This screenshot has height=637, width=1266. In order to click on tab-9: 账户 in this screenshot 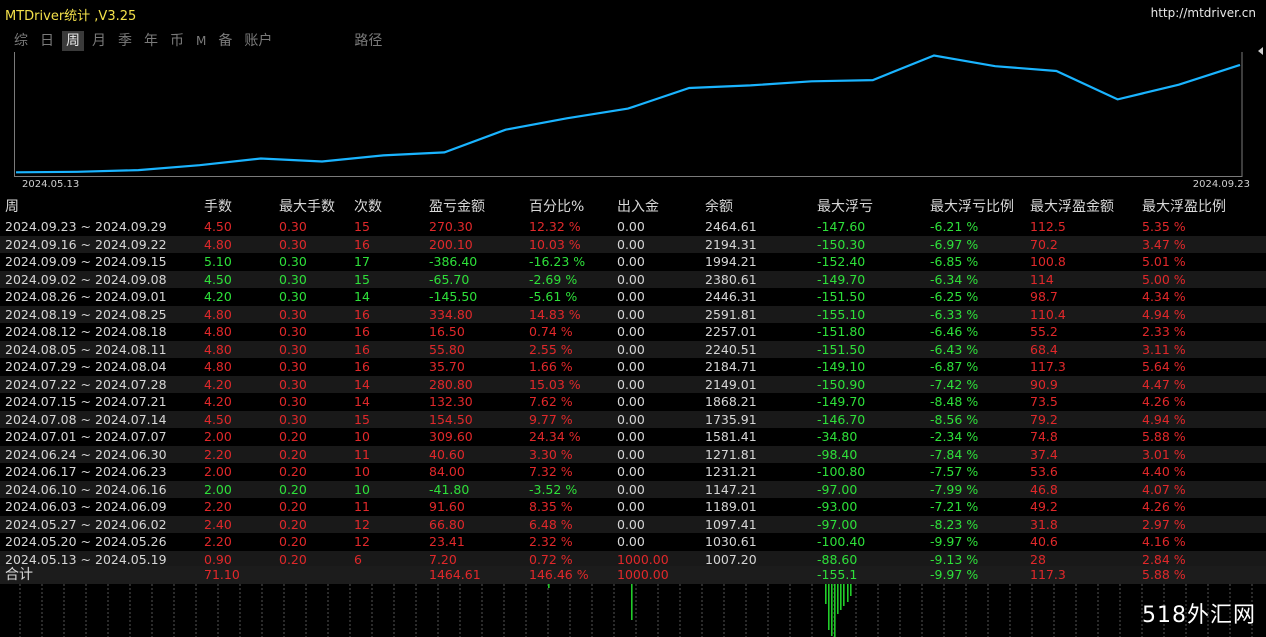, I will do `click(258, 41)`.